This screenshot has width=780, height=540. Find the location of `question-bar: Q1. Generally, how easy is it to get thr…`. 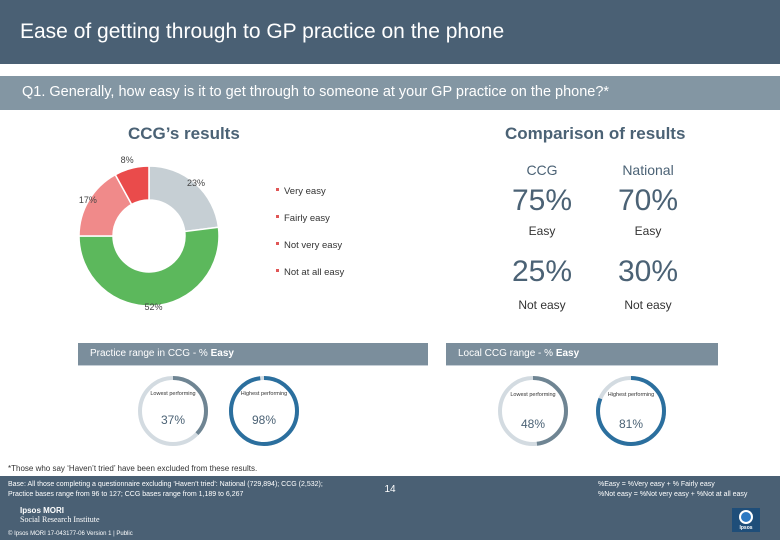

question-bar: Q1. Generally, how easy is it to get thr… is located at coordinates (390, 93).